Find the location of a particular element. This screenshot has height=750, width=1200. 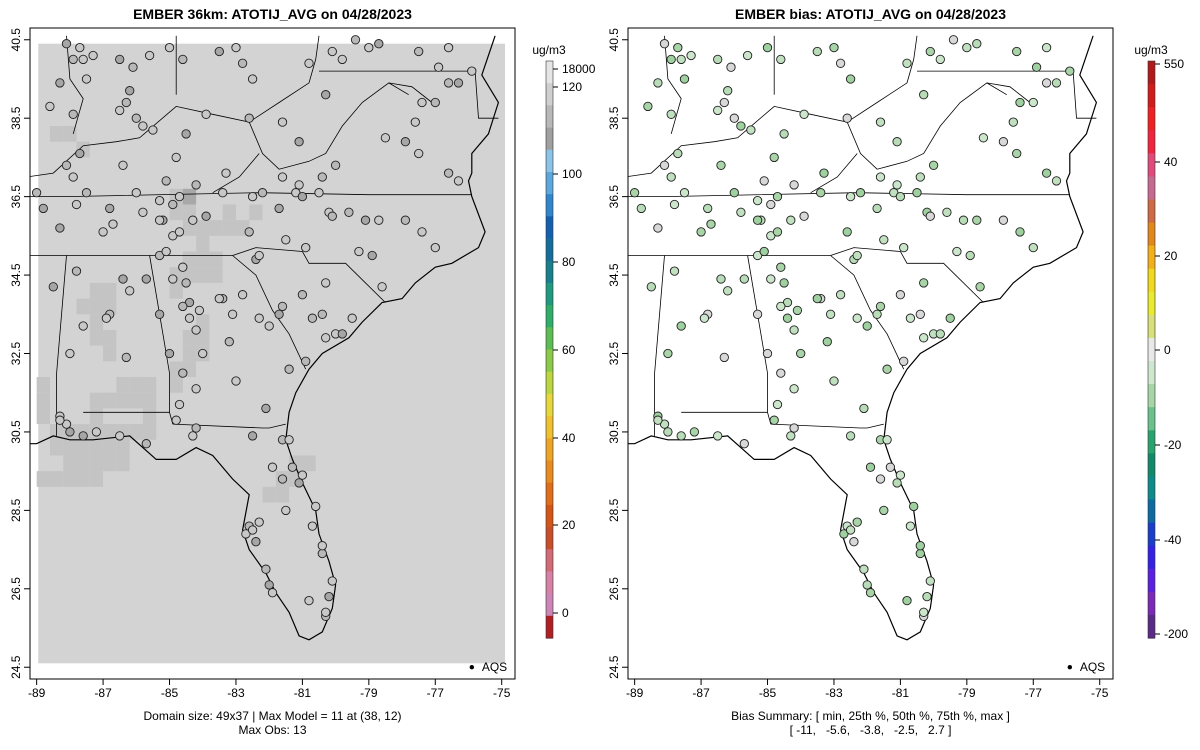

right-y-tick-label: 34.5 is located at coordinates (614, 275).